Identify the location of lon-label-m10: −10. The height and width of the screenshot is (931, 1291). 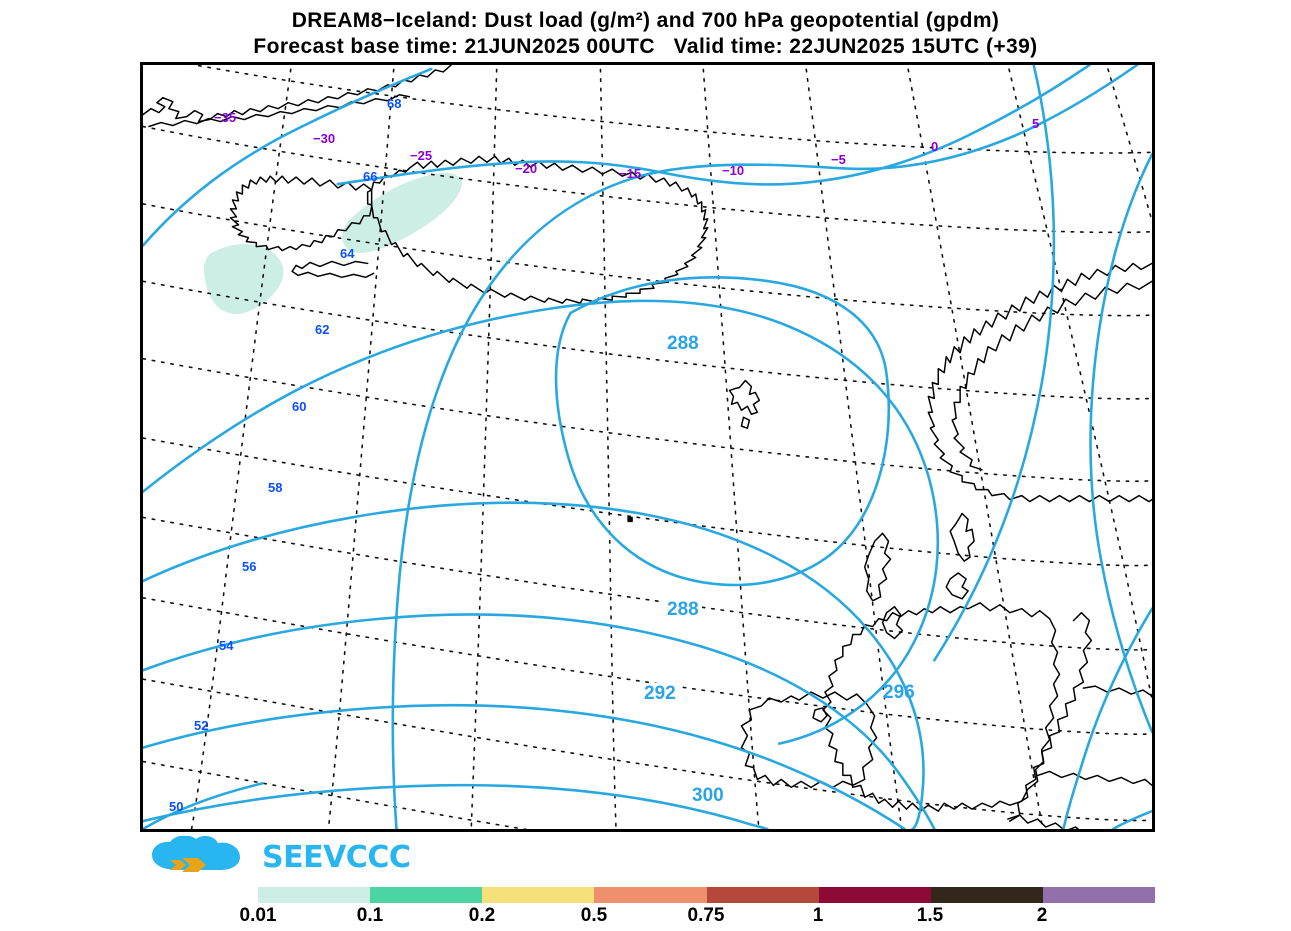
(733, 170).